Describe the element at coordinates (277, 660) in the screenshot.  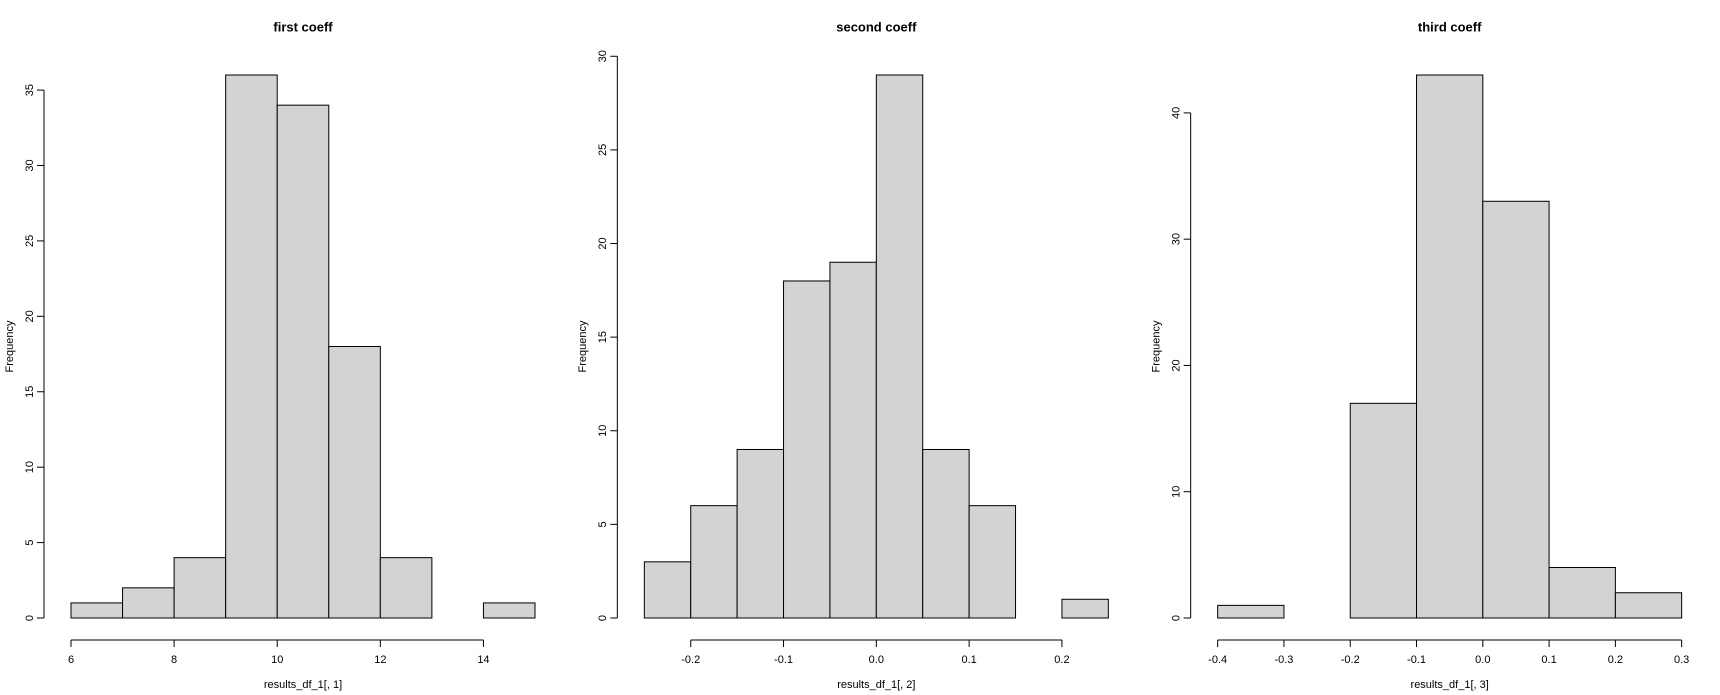
I see `x-tick-label: 10` at that location.